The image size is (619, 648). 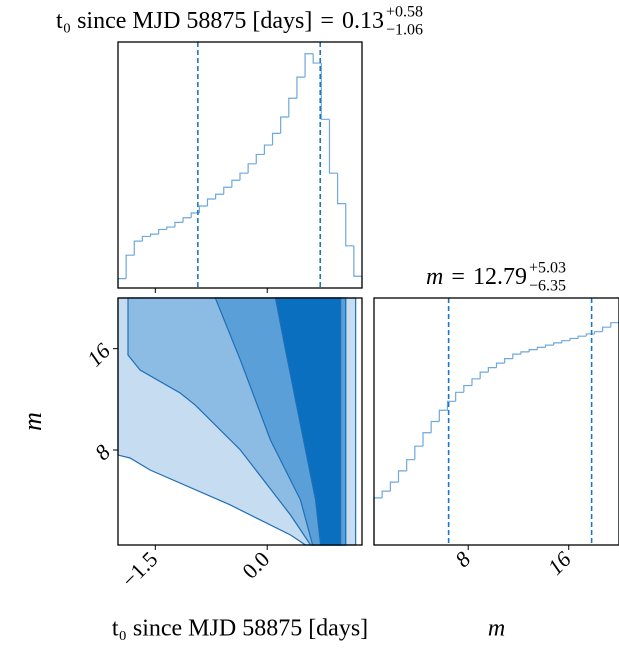 What do you see at coordinates (404, 12) in the screenshot?
I see `title-err-plus: +0.58` at bounding box center [404, 12].